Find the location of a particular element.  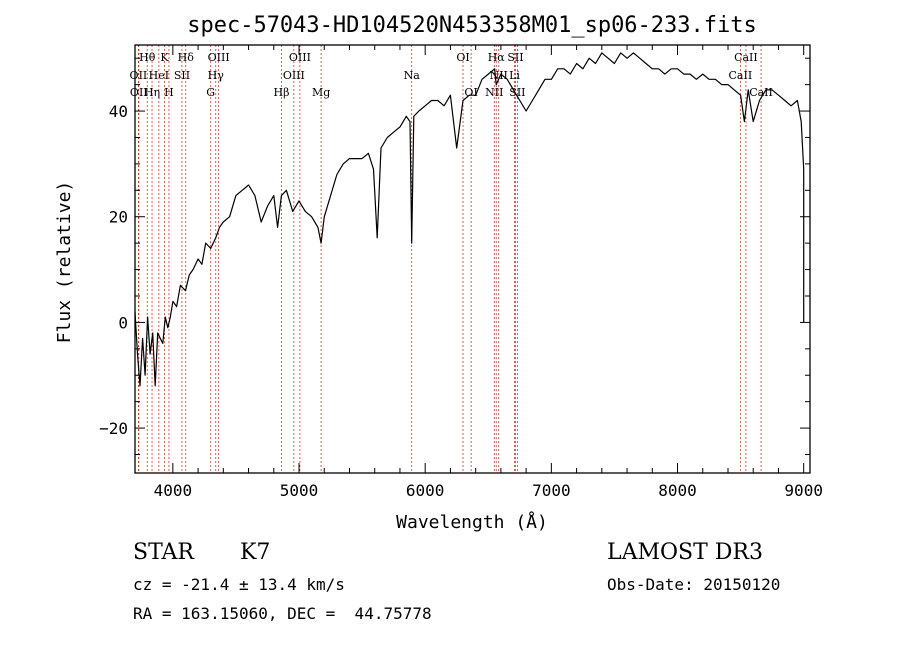

line-label-8: CaII is located at coordinates (746, 57).